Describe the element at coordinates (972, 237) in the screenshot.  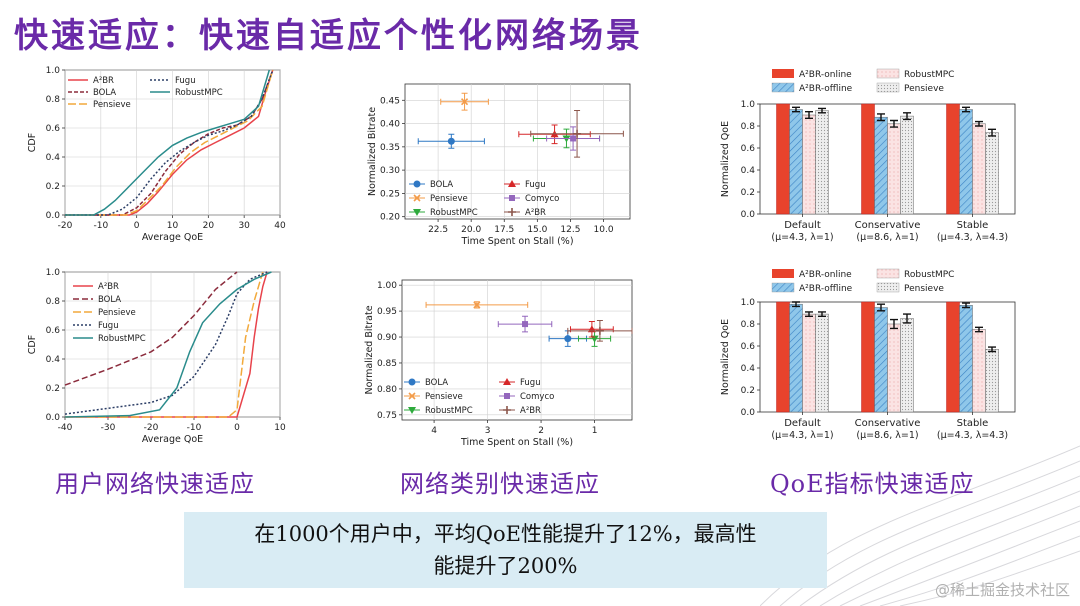
I see `category-sublabel: (μ=4.3, λ=4.3)` at that location.